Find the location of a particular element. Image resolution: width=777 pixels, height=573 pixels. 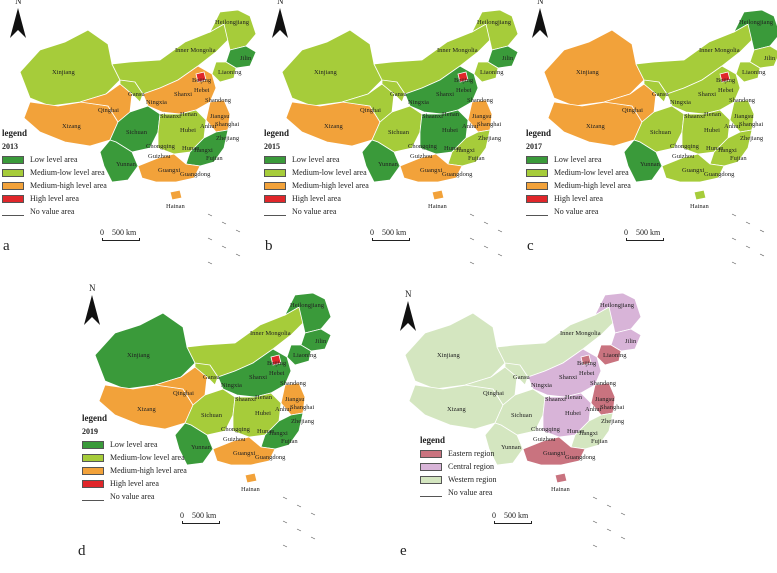

legend-item: Medium-low level area is located at coordinates (577, 172).